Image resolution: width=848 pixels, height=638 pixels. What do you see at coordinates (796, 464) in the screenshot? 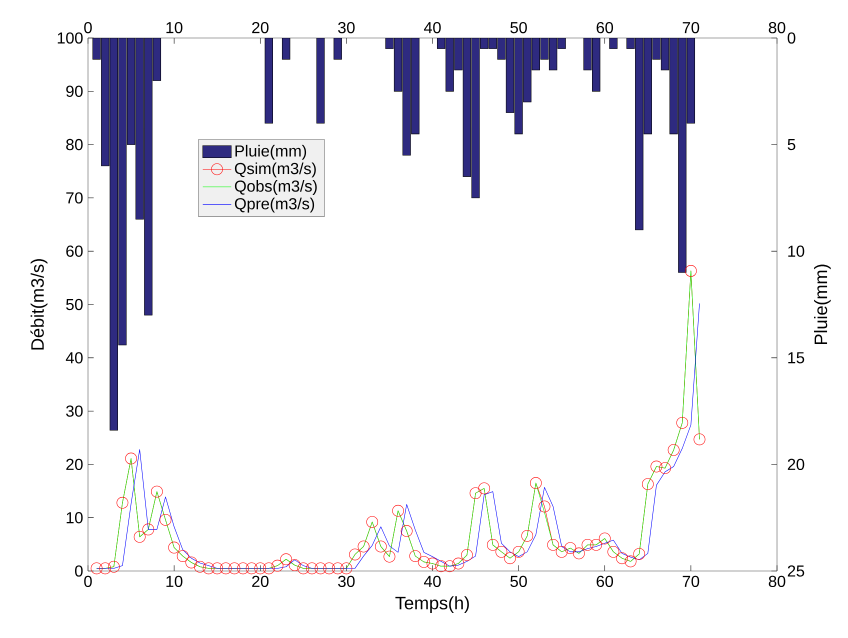
I see `y2-tick-label: 20` at bounding box center [796, 464].